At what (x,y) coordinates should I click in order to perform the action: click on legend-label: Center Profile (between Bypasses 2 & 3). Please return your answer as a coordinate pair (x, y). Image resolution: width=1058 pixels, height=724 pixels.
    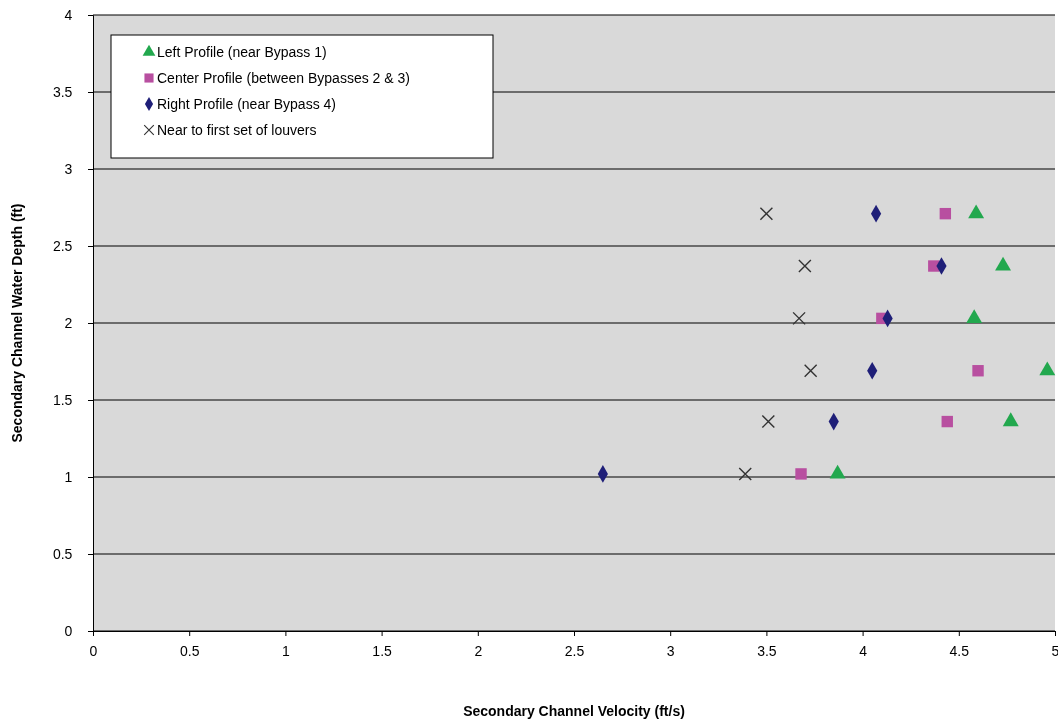
    Looking at the image, I should click on (283, 78).